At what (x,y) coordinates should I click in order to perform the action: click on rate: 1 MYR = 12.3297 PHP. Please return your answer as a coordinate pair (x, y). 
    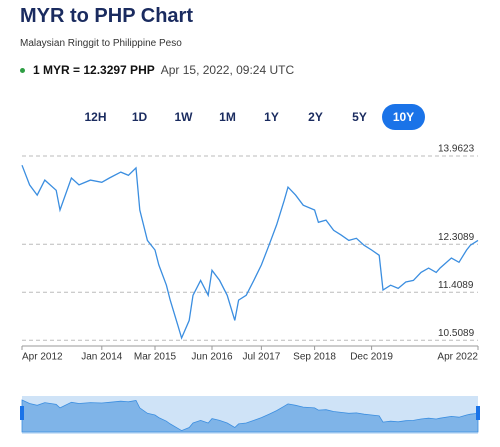
    Looking at the image, I should click on (94, 70).